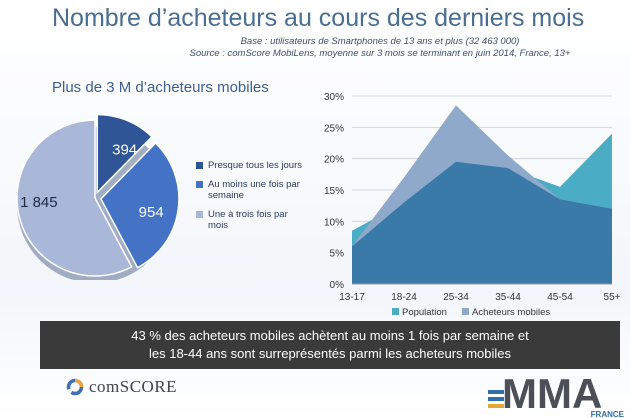  What do you see at coordinates (248, 220) in the screenshot?
I see `legend-label: Une à trois fois par mois` at bounding box center [248, 220].